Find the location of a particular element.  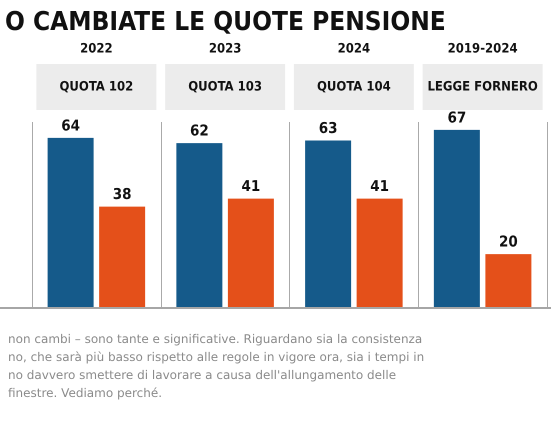

chart-title: O CAMBIATE LE QUOTE PENSIONE is located at coordinates (225, 22).